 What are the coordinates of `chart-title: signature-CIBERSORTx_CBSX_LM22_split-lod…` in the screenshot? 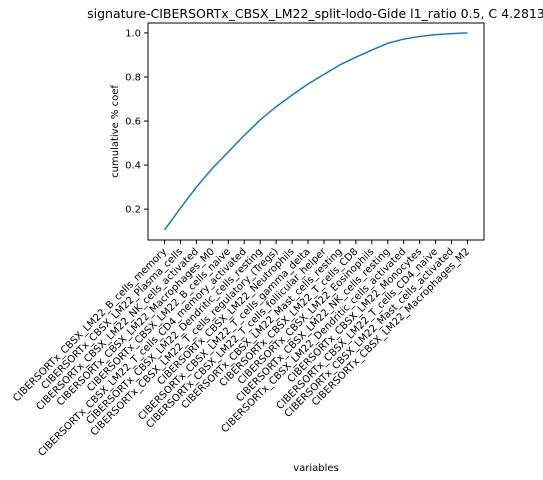 It's located at (315, 13).